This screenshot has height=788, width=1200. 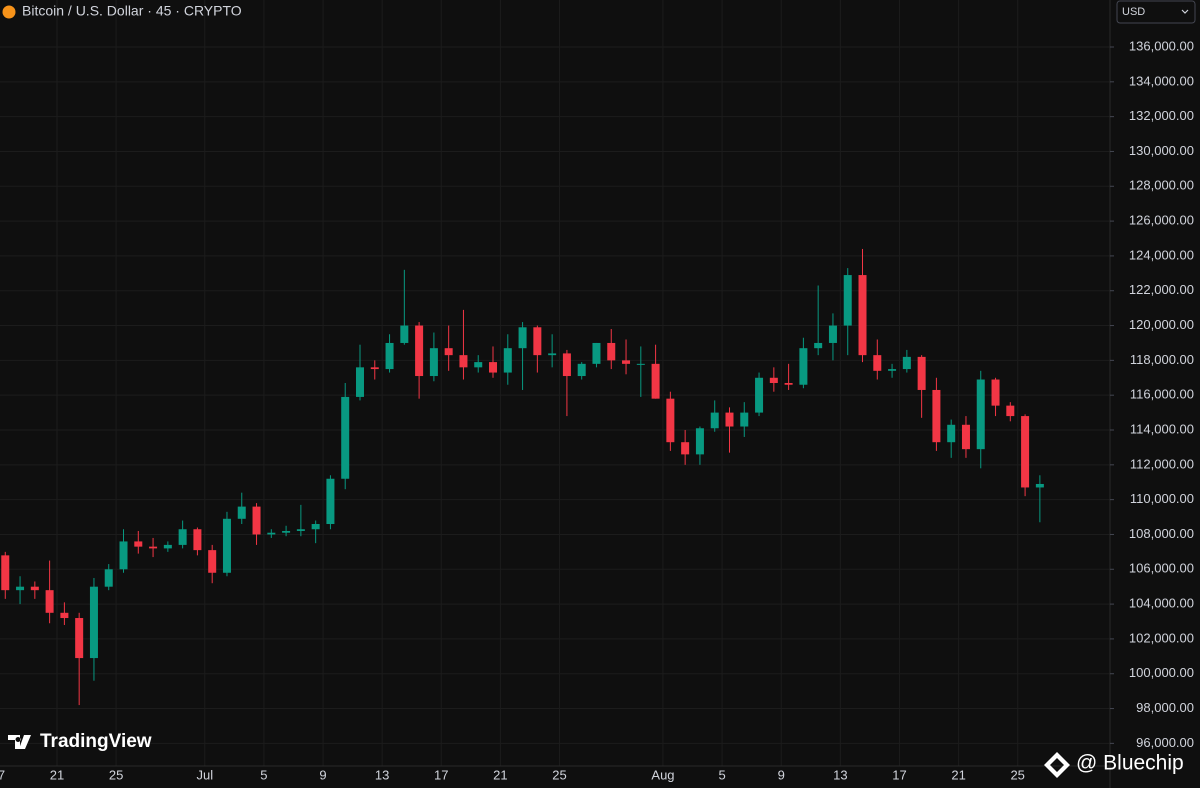 I want to click on y-tick-label: 120,000.00, so click(x=1161, y=324).